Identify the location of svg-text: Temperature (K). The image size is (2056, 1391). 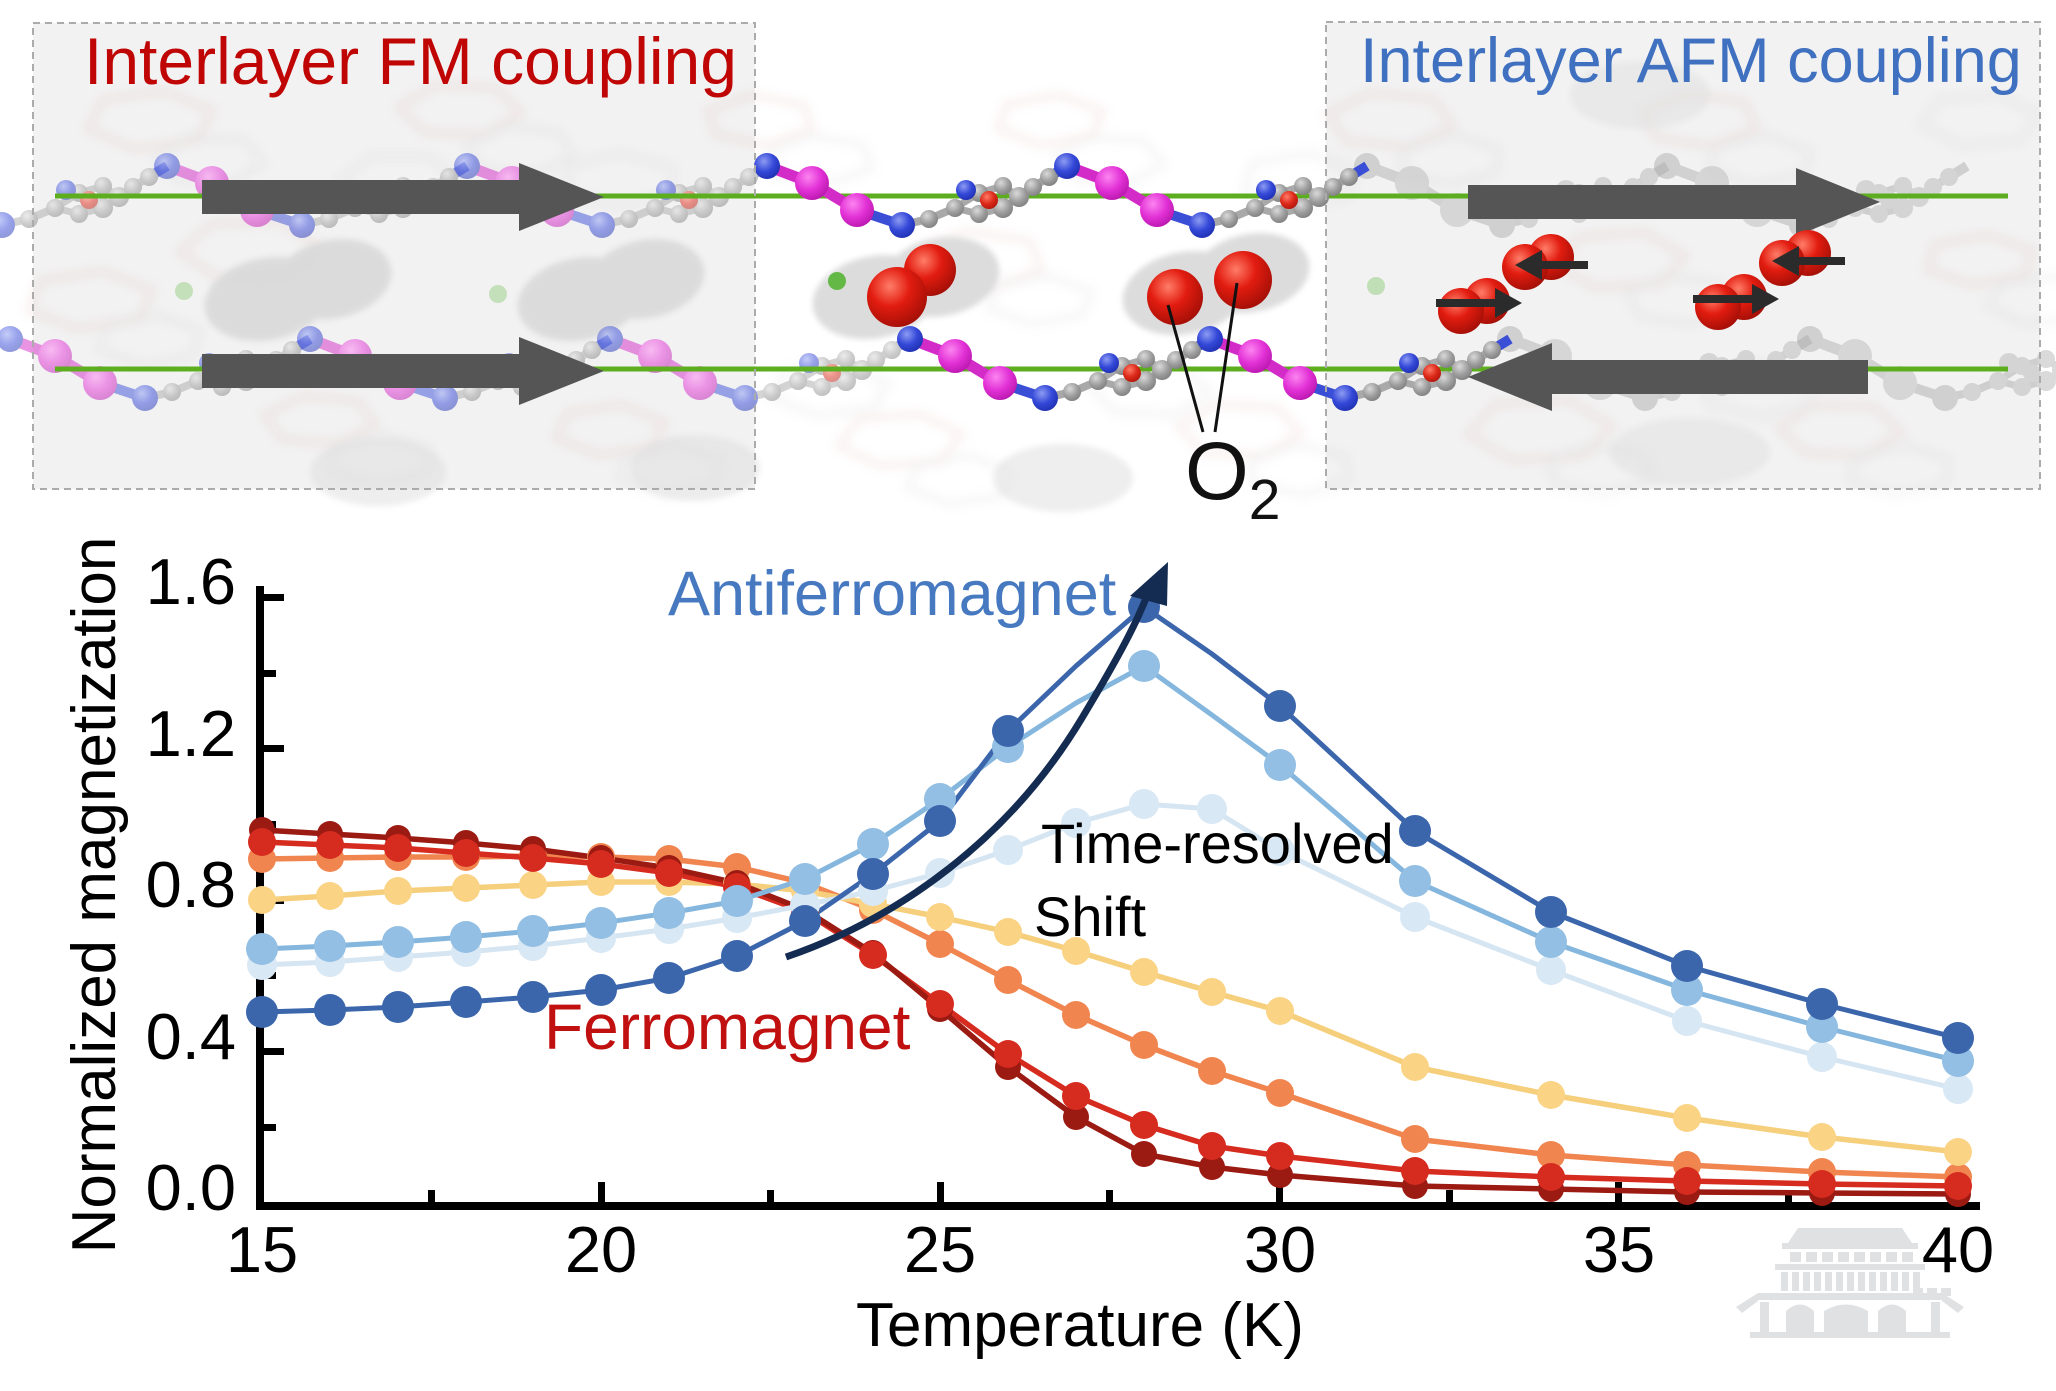
(1080, 1325).